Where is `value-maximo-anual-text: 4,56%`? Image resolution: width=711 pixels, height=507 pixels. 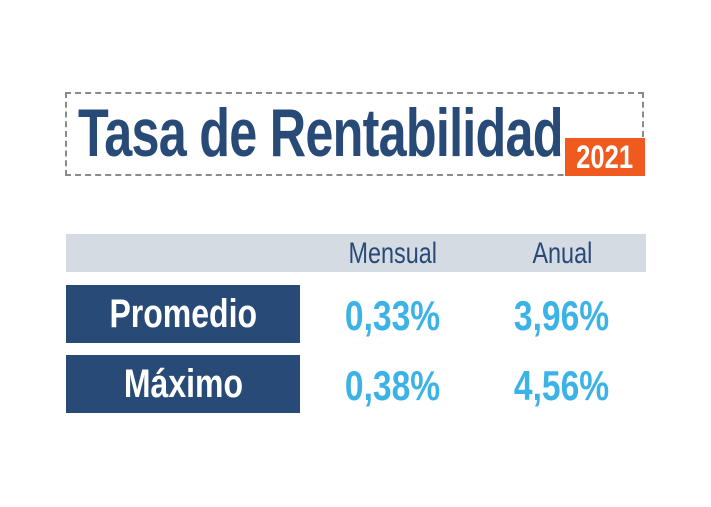 value-maximo-anual-text: 4,56% is located at coordinates (562, 385).